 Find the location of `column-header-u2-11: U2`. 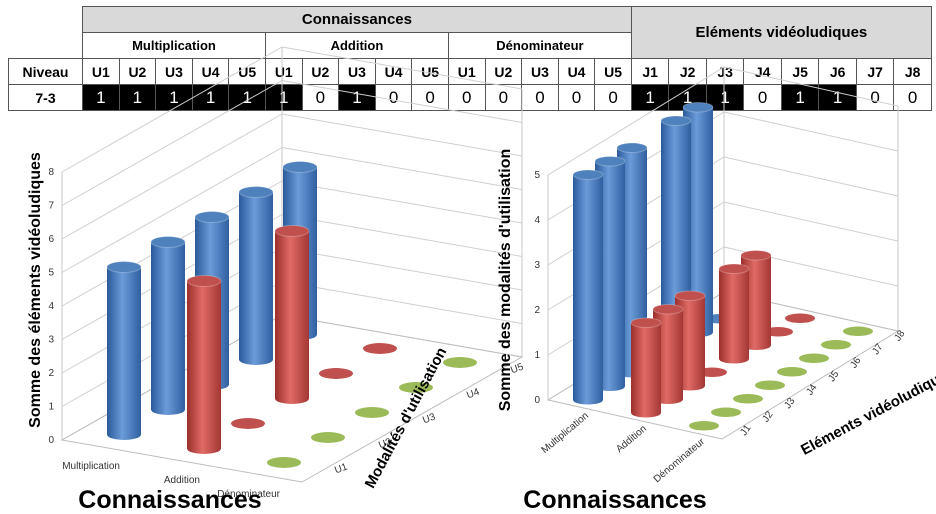

column-header-u2-11: U2 is located at coordinates (503, 71).